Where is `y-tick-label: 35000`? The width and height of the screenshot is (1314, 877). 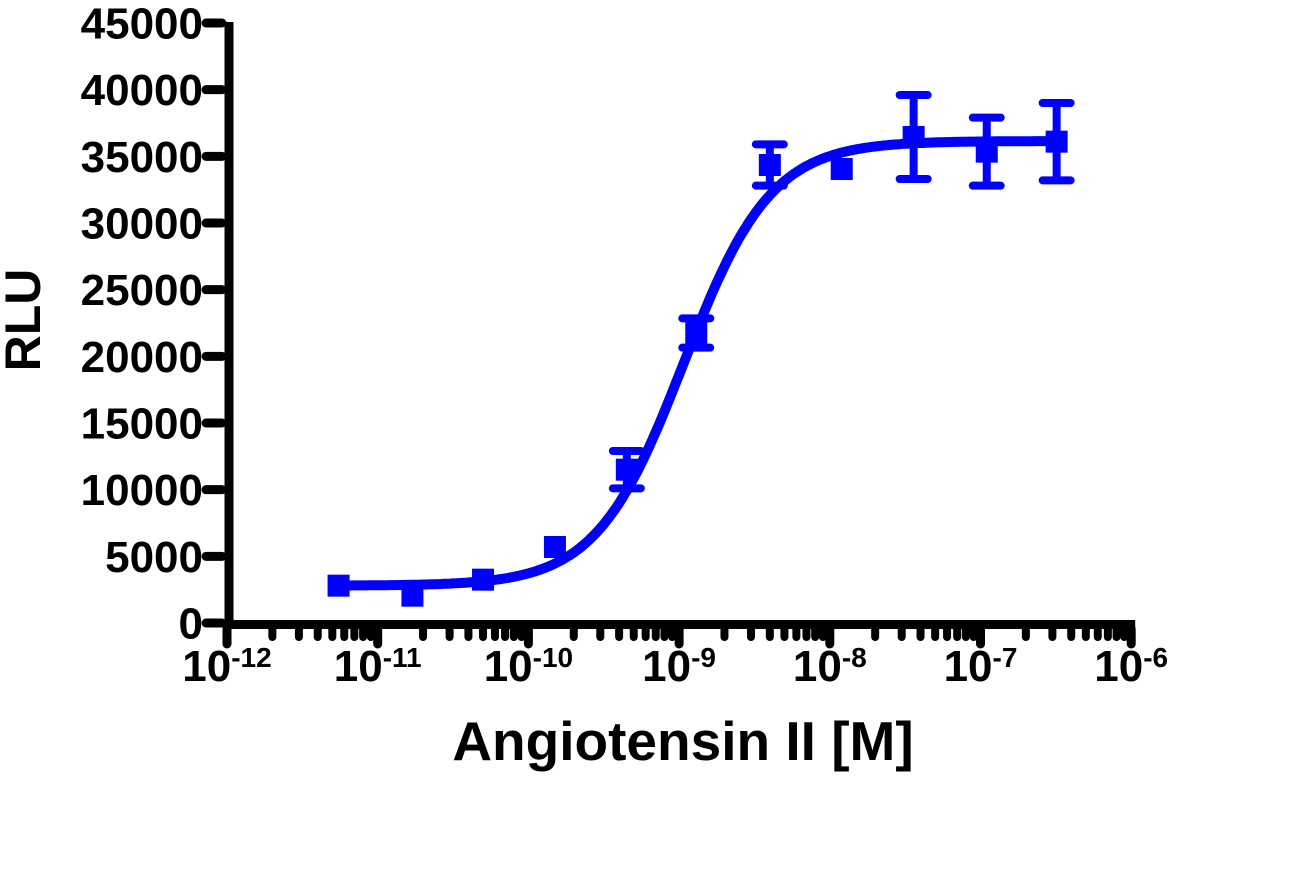
y-tick-label: 35000 is located at coordinates (142, 157).